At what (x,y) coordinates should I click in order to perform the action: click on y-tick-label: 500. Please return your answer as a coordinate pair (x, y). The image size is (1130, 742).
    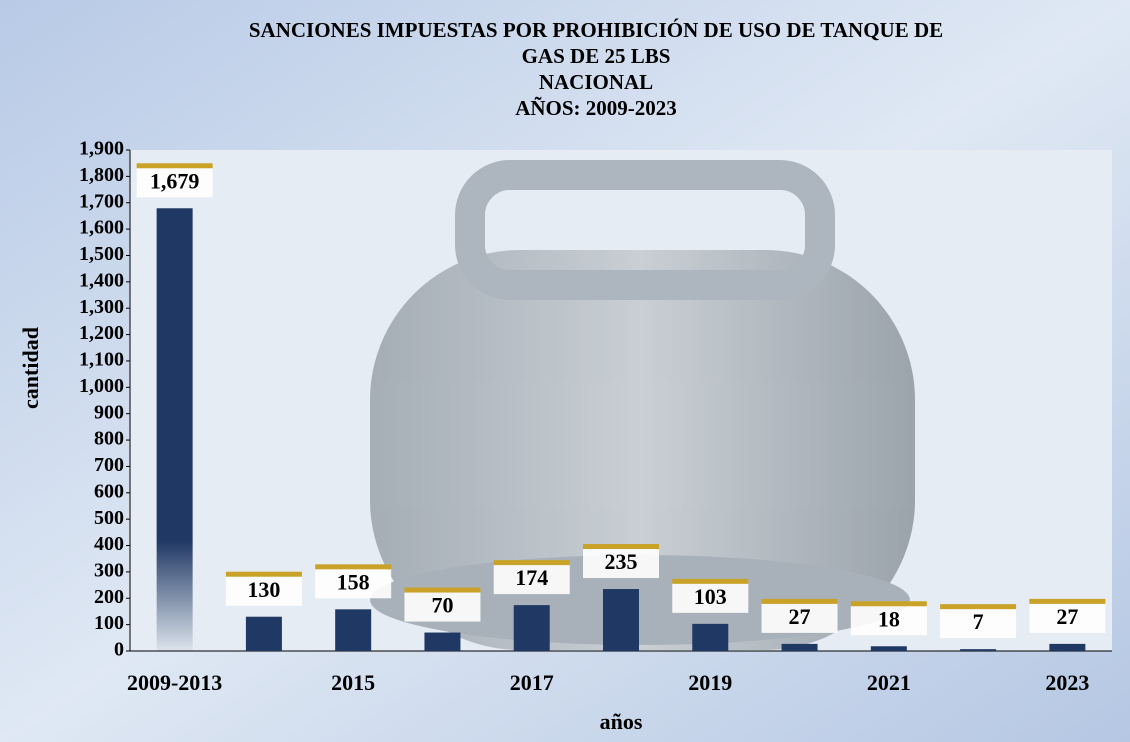
    Looking at the image, I should click on (109, 518).